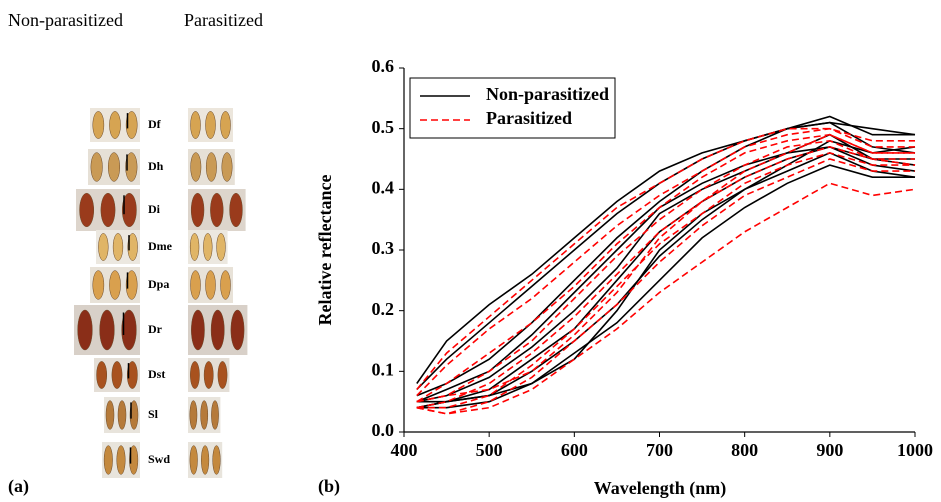  What do you see at coordinates (404, 450) in the screenshot?
I see `x-tick-label: 400` at bounding box center [404, 450].